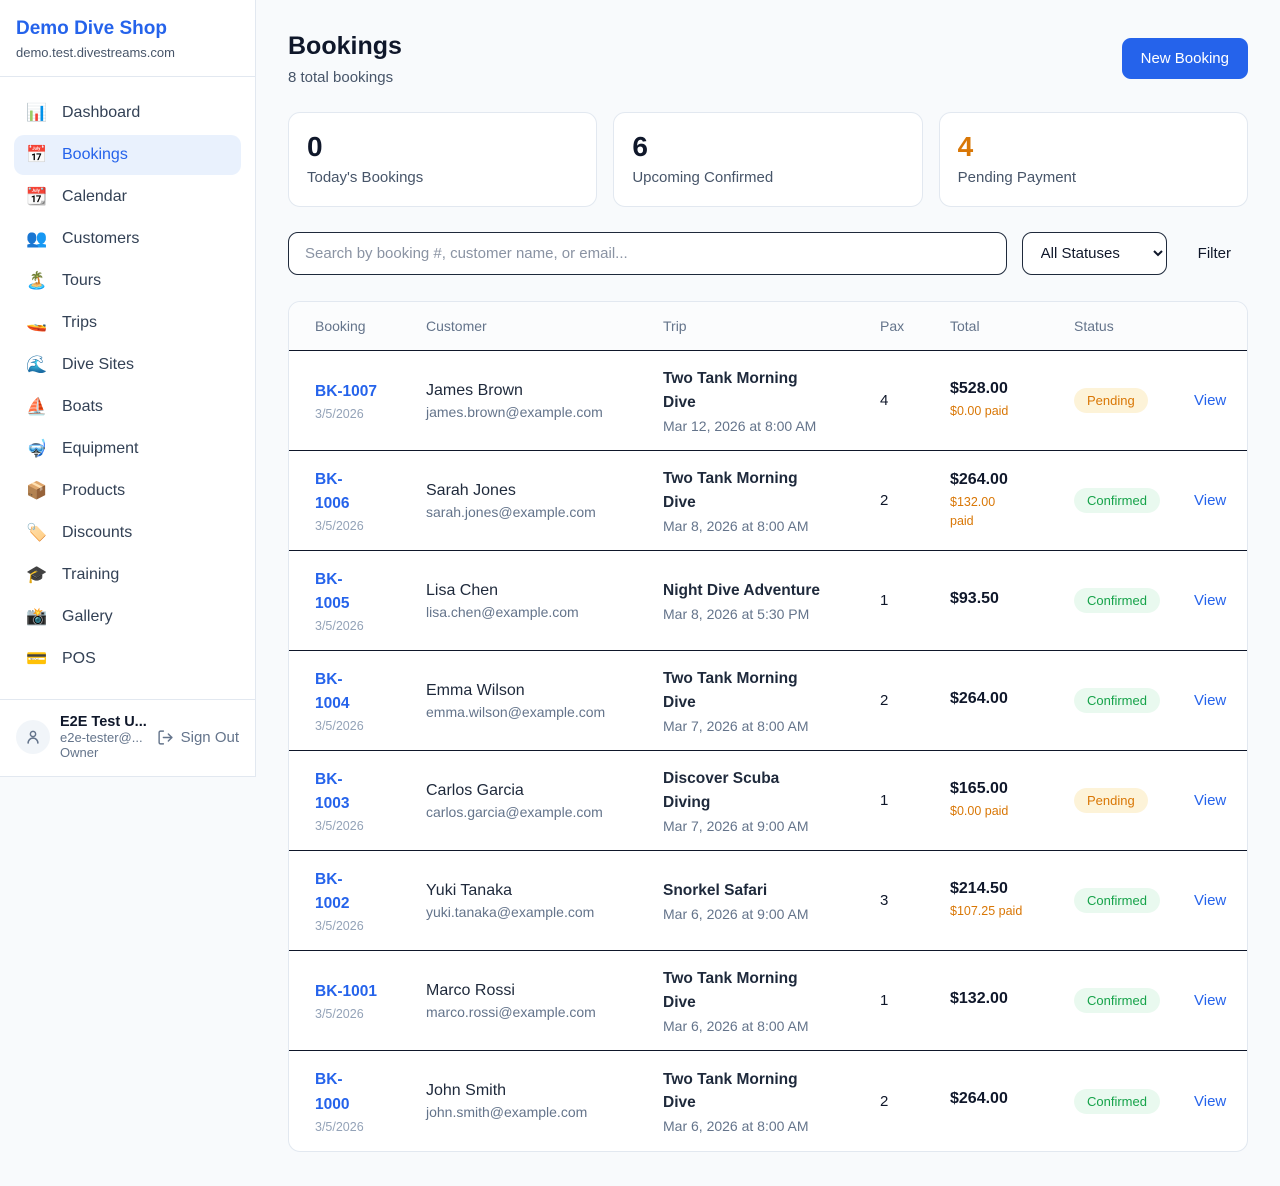 The height and width of the screenshot is (1186, 1280). Describe the element at coordinates (462, 590) in the screenshot. I see `customer-name: Lisa Chen` at that location.